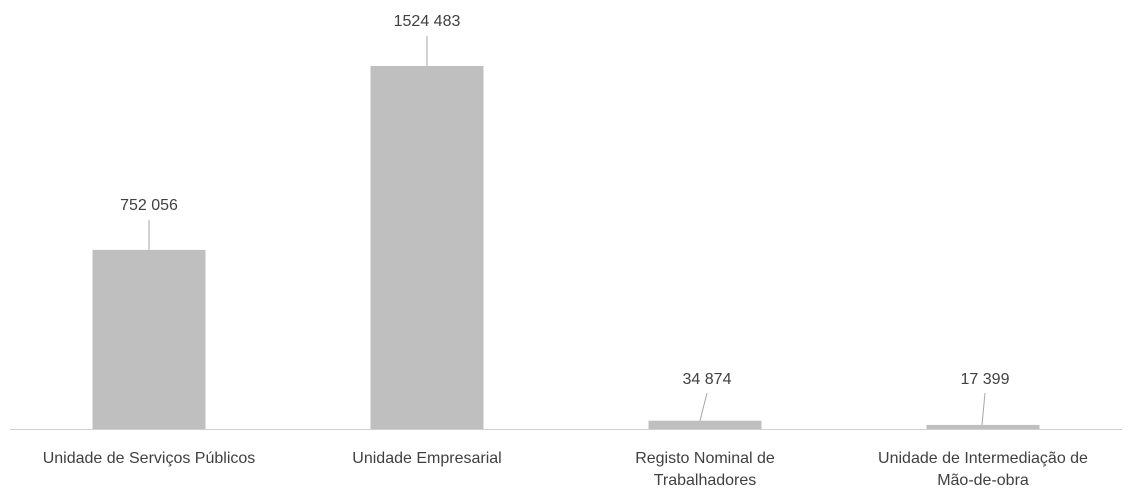 The image size is (1132, 489). I want to click on category-label-line: Unidade de Serviços Públicos, so click(149, 458).